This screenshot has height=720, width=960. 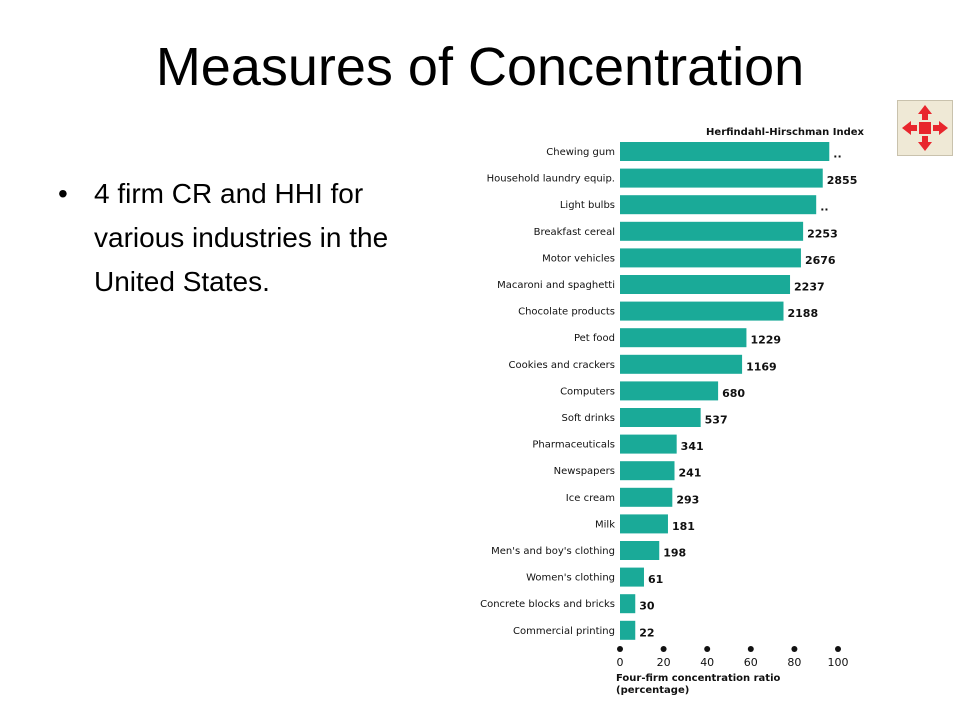 What do you see at coordinates (794, 662) in the screenshot?
I see `tick-label: 80` at bounding box center [794, 662].